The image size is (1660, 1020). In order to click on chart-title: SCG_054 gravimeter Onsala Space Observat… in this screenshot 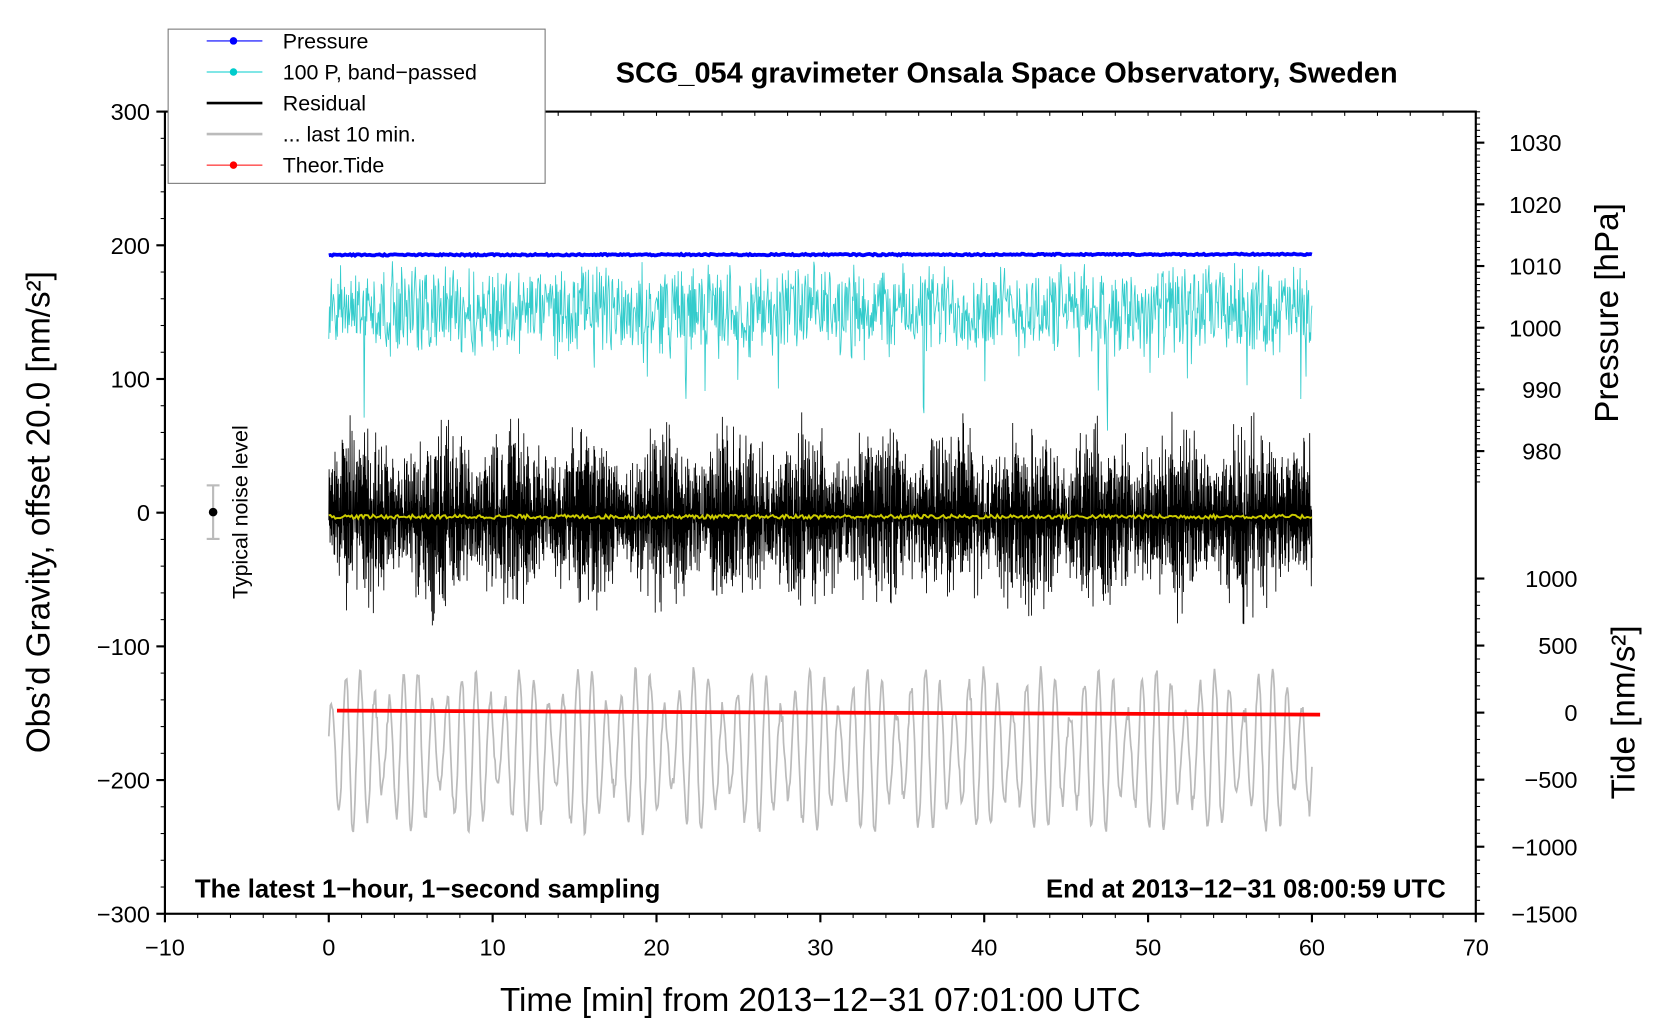, I will do `click(1007, 74)`.